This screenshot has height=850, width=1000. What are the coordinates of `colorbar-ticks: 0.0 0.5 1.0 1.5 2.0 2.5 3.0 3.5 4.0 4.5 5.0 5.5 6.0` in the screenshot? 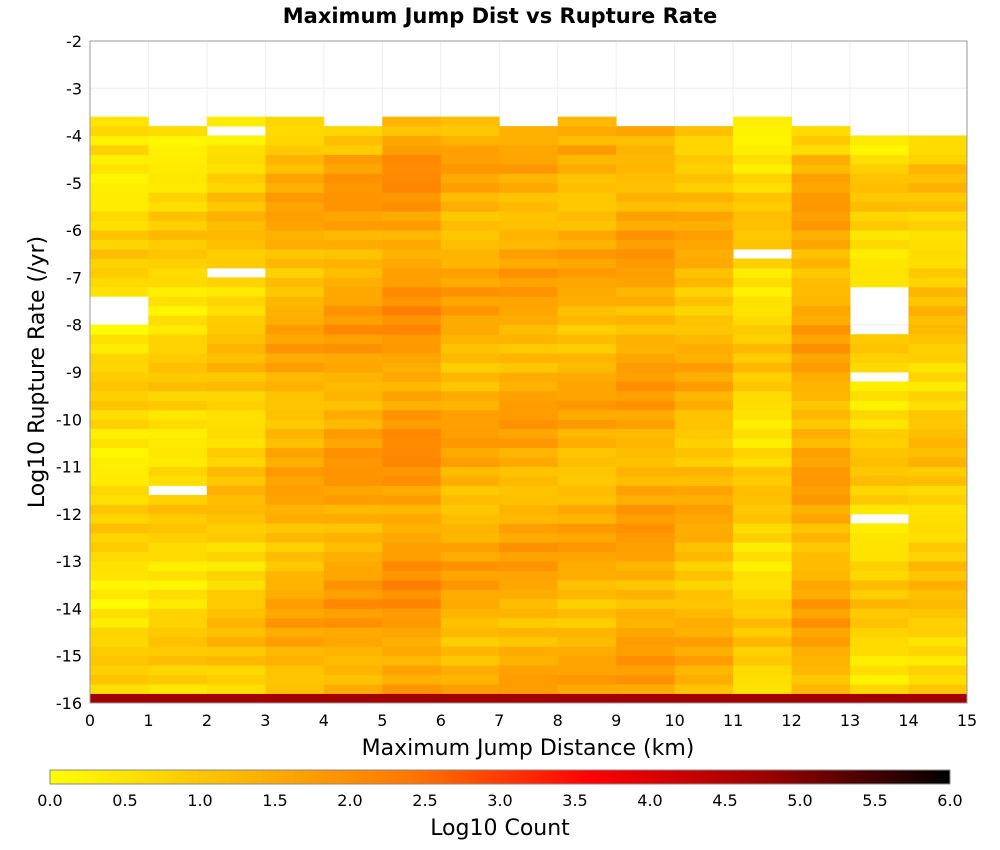 It's located at (499, 800).